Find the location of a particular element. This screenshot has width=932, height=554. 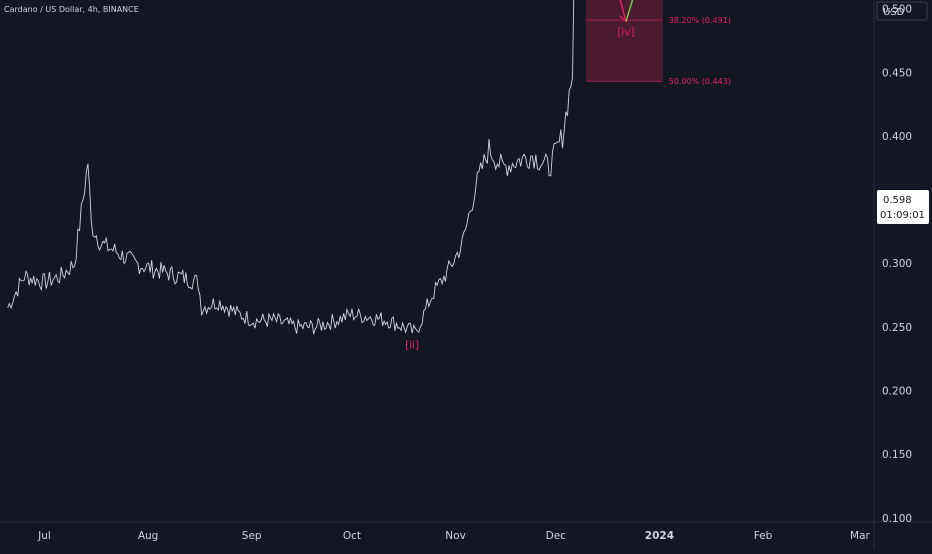

fib-level-label: 50.00% (0.443) is located at coordinates (700, 81).